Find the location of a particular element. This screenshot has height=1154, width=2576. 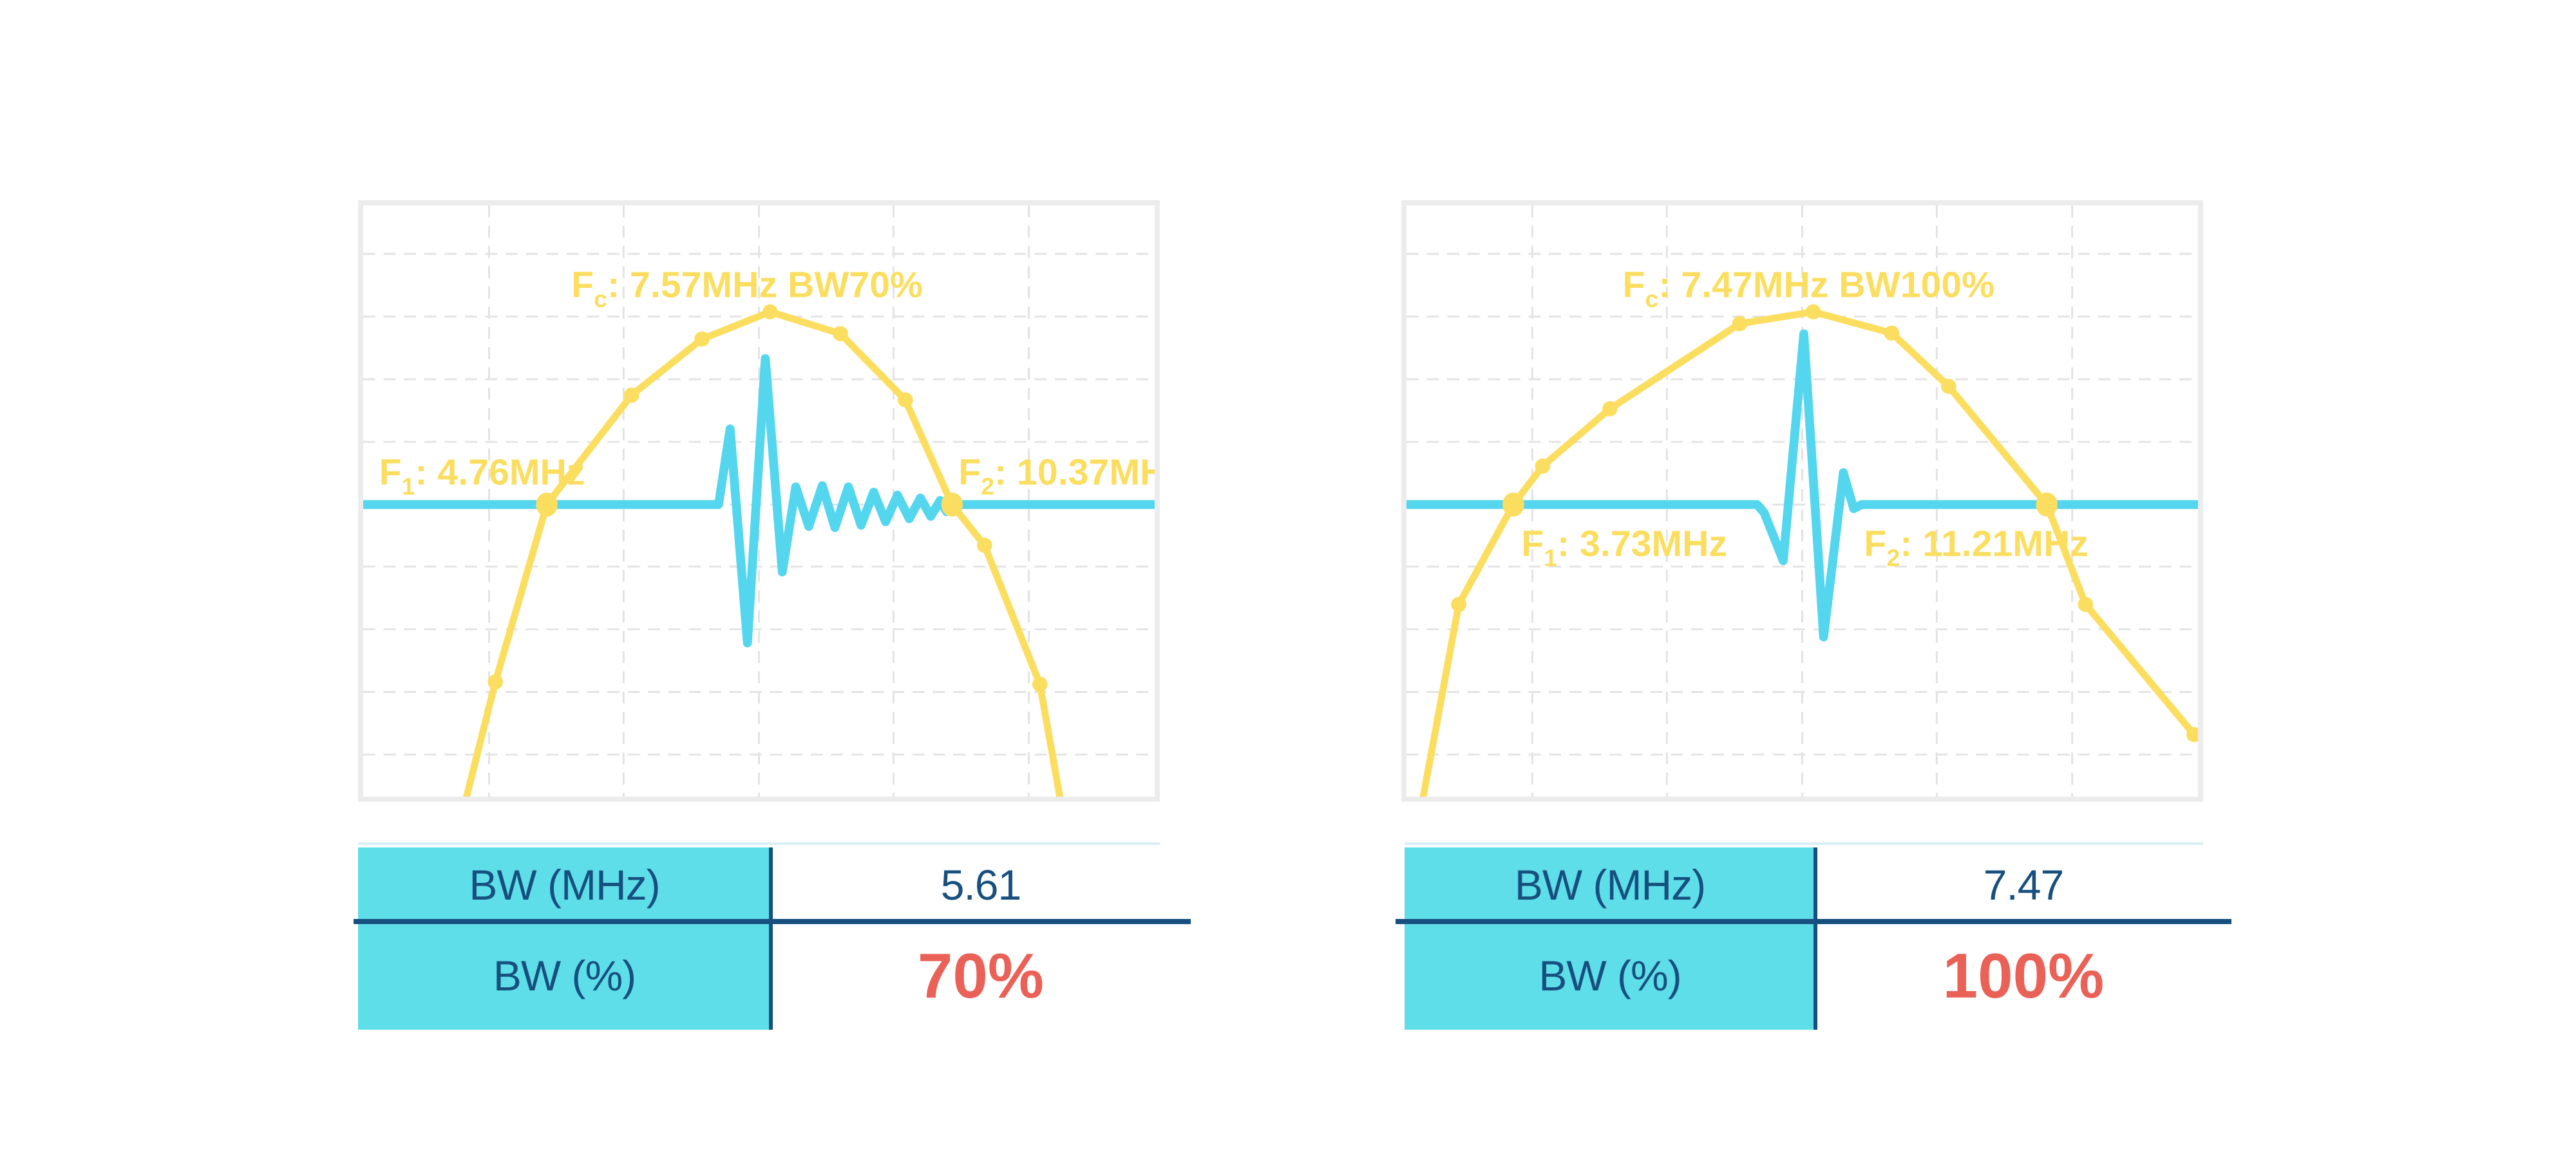

table-value-bw-mhz: 7.47 is located at coordinates (2024, 884).